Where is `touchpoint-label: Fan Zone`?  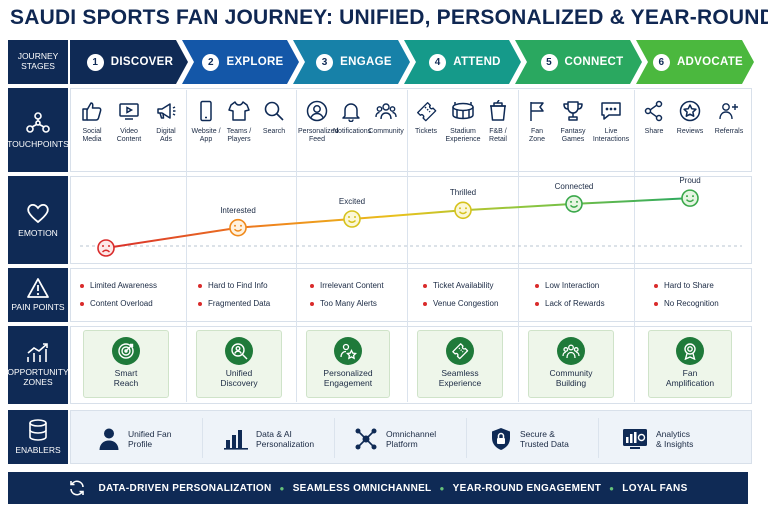
touchpoint-label: Fan Zone is located at coordinates (537, 136).